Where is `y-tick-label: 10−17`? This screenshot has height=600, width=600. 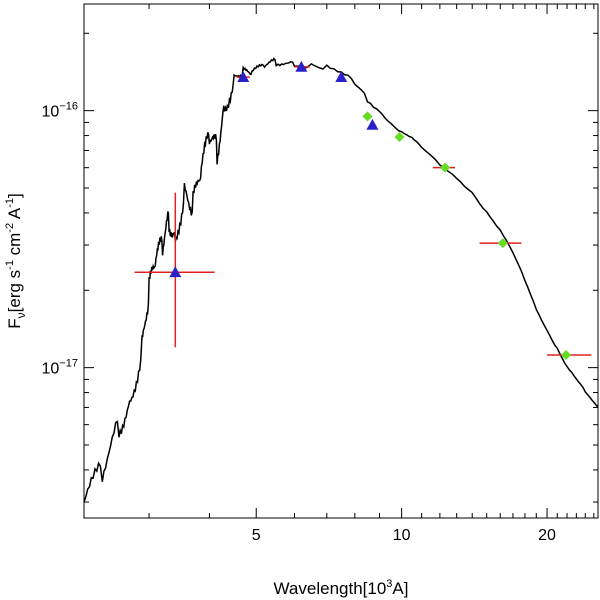
y-tick-label: 10−17 is located at coordinates (60, 368).